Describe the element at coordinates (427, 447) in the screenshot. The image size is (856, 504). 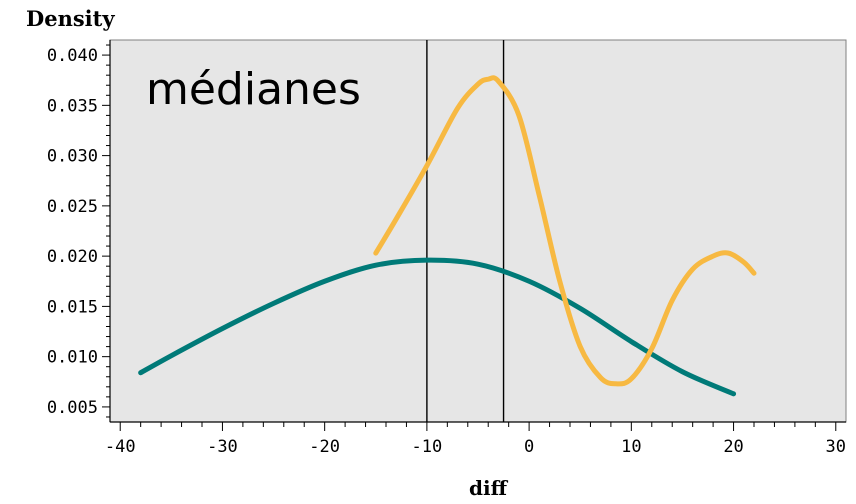
I see `x-tick-label: -10` at that location.